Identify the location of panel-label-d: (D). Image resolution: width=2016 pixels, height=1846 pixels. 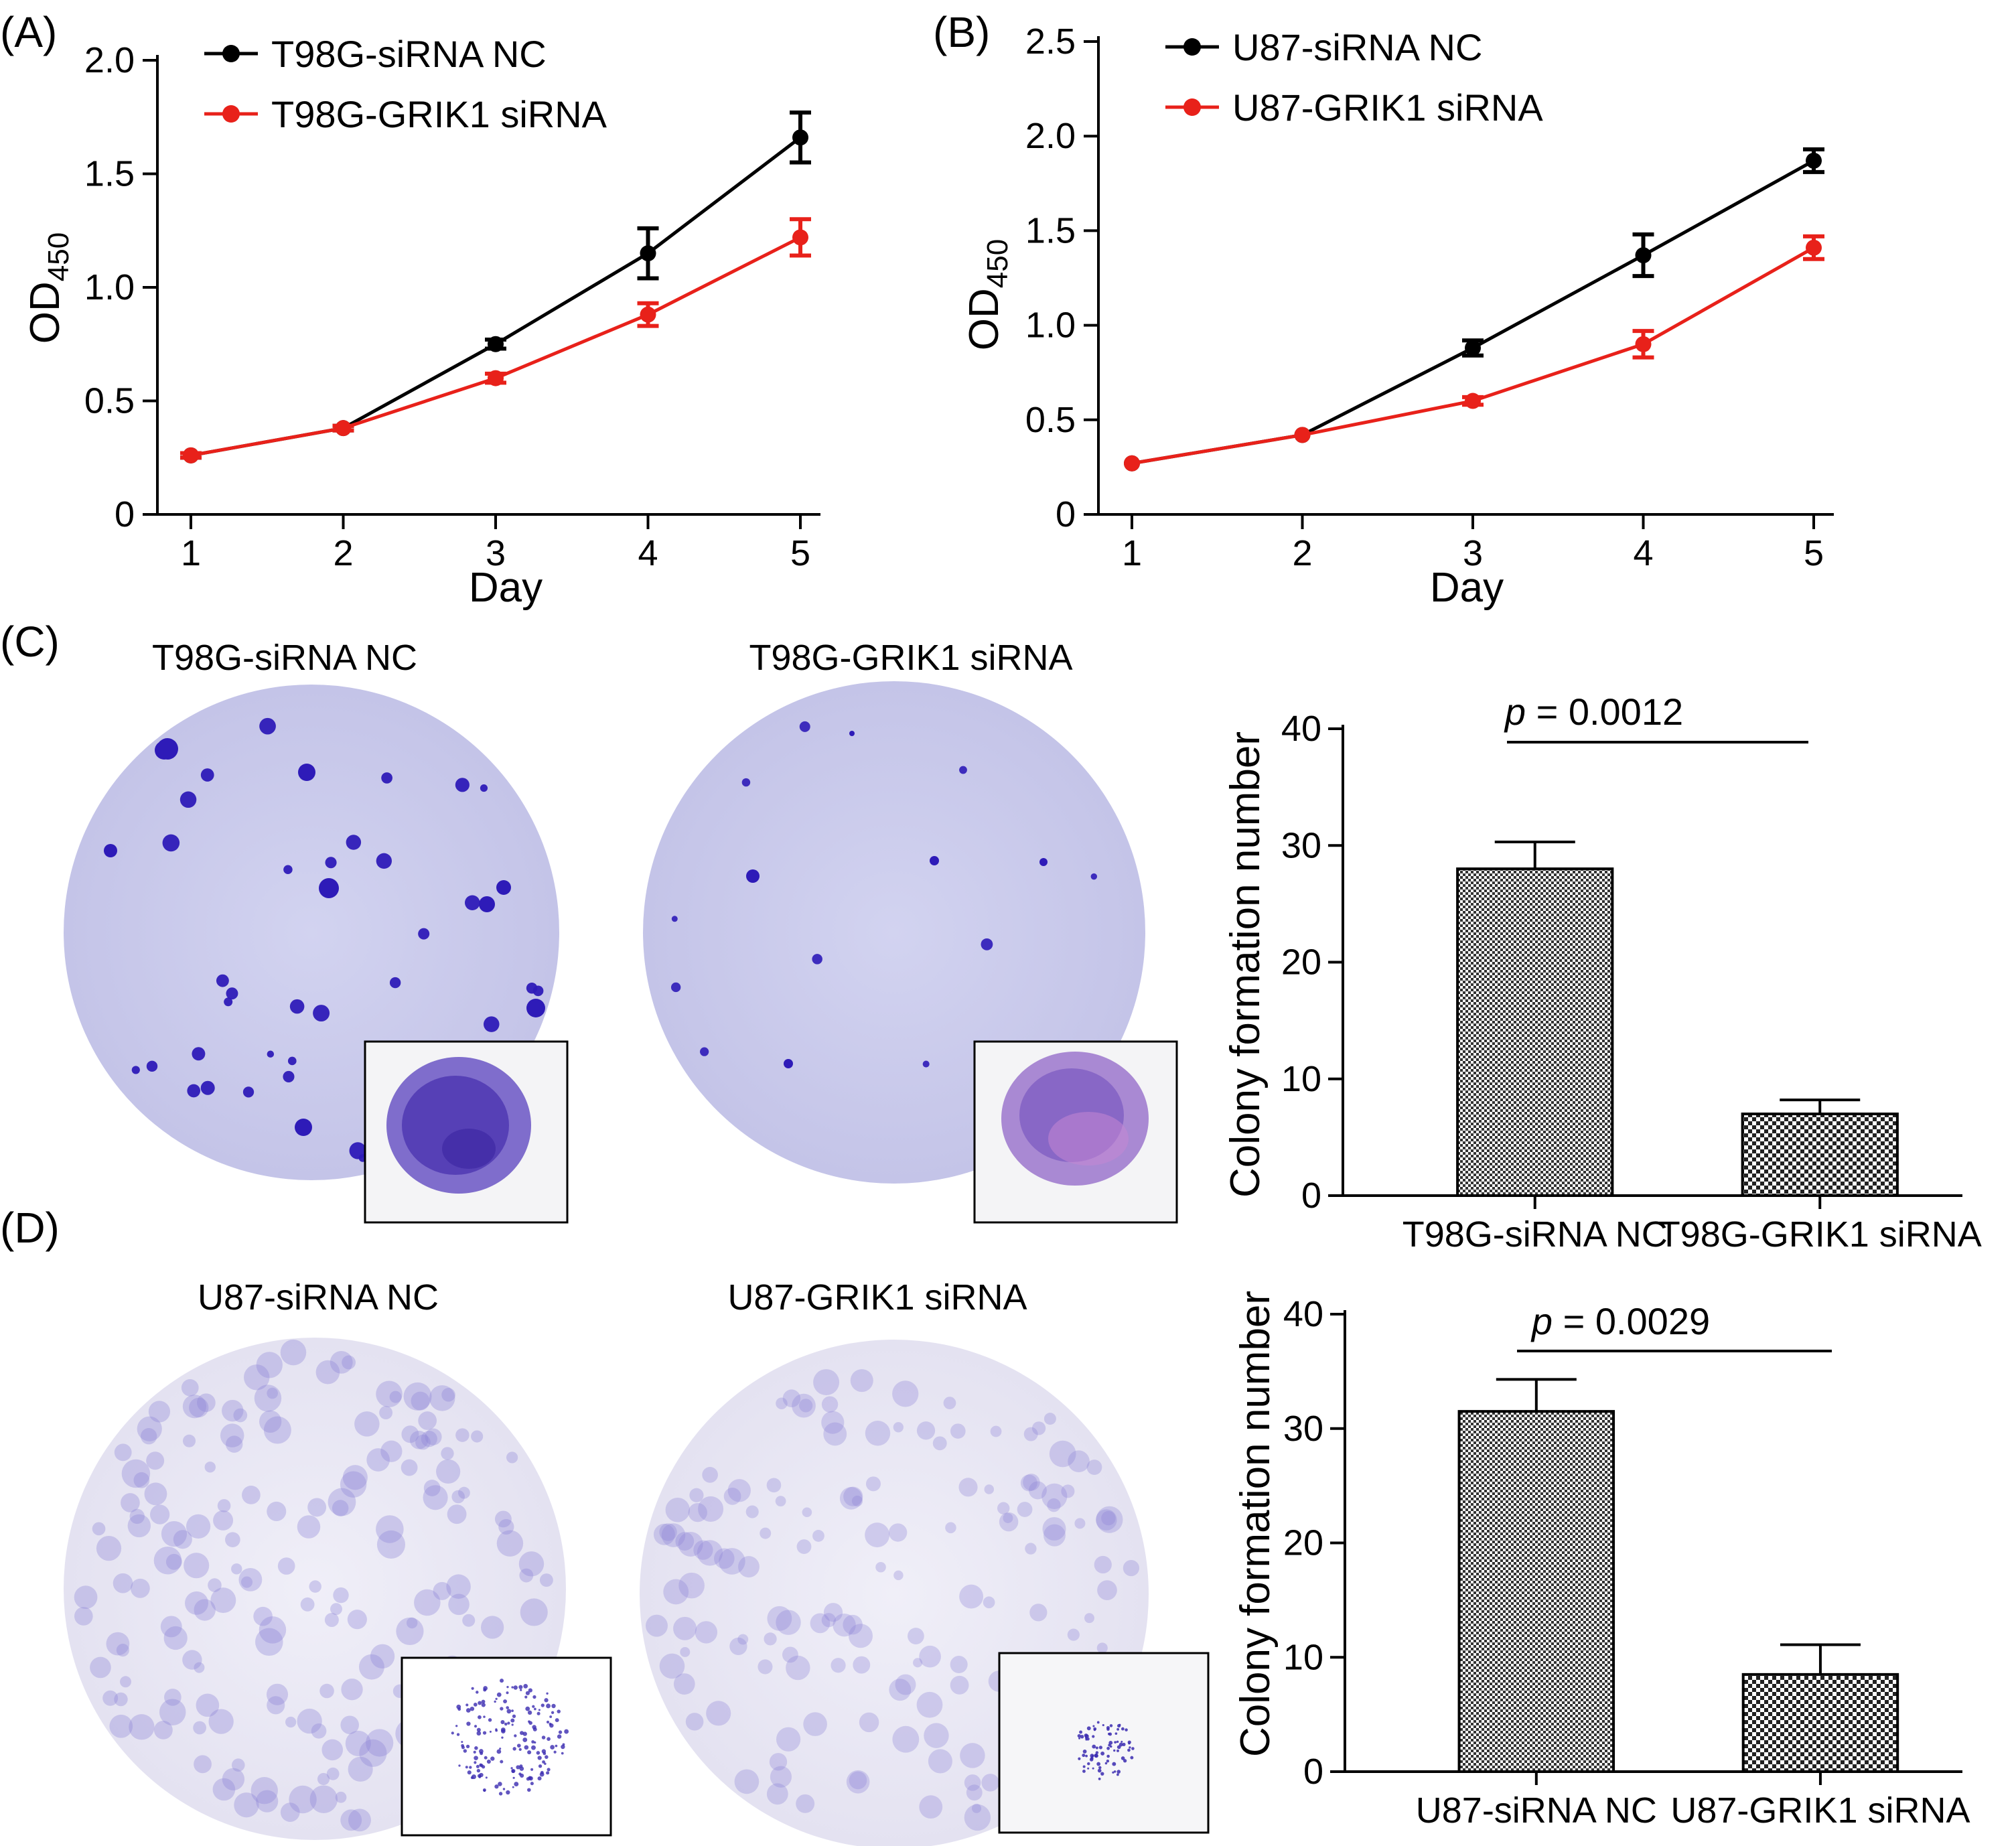
(30, 1228).